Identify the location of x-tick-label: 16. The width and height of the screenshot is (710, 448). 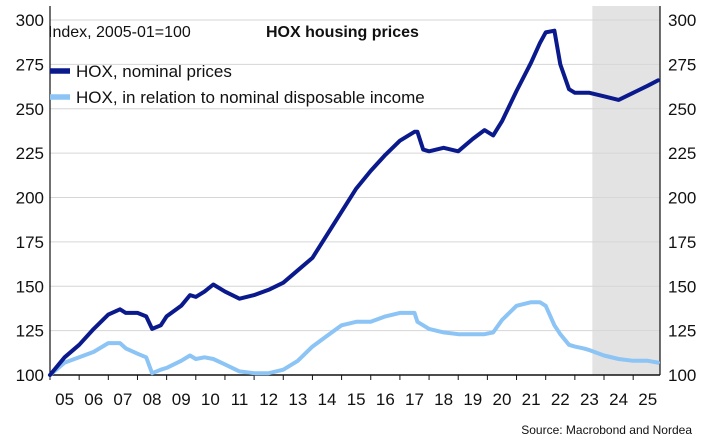
(385, 399).